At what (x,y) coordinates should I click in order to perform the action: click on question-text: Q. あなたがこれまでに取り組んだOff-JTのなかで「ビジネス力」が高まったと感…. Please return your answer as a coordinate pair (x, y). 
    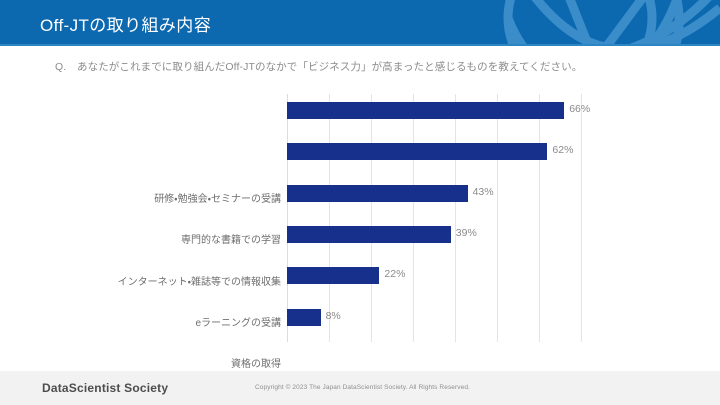
    Looking at the image, I should click on (370, 66).